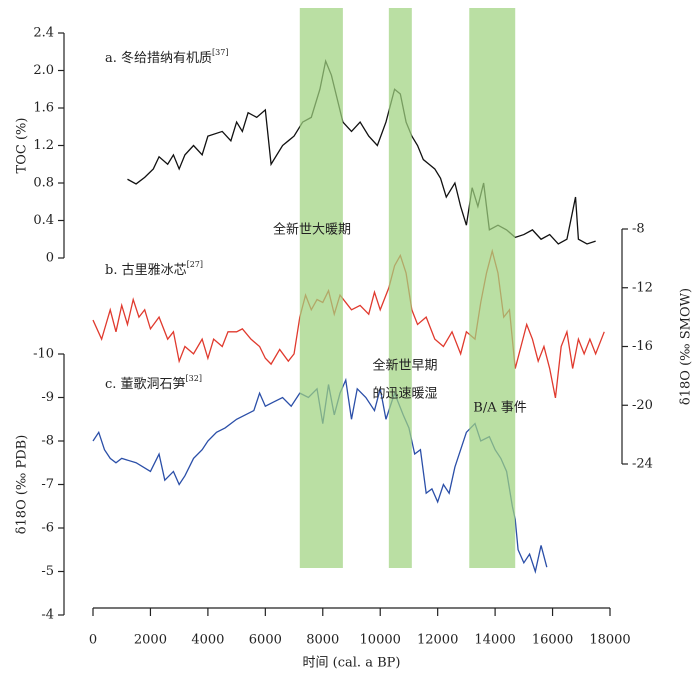 The width and height of the screenshot is (700, 676). What do you see at coordinates (22, 146) in the screenshot?
I see `y-axis-label: TOC (%)` at bounding box center [22, 146].